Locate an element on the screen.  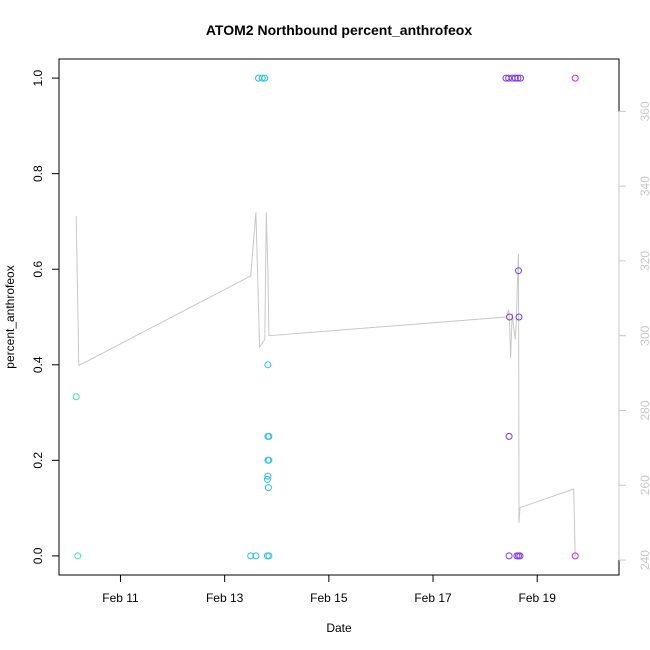
y-tick-label: 0.8 is located at coordinates (38, 173).